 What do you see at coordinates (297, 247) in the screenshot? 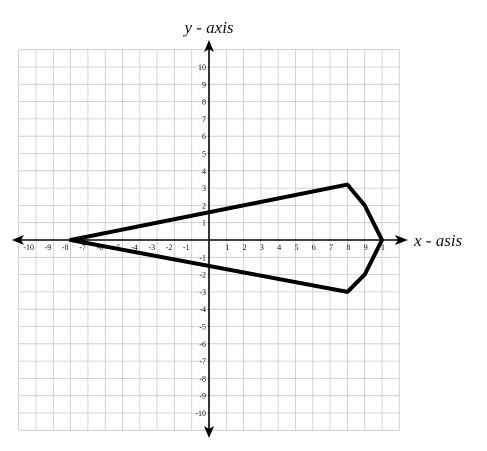
I see `x-tick-label: 5` at bounding box center [297, 247].